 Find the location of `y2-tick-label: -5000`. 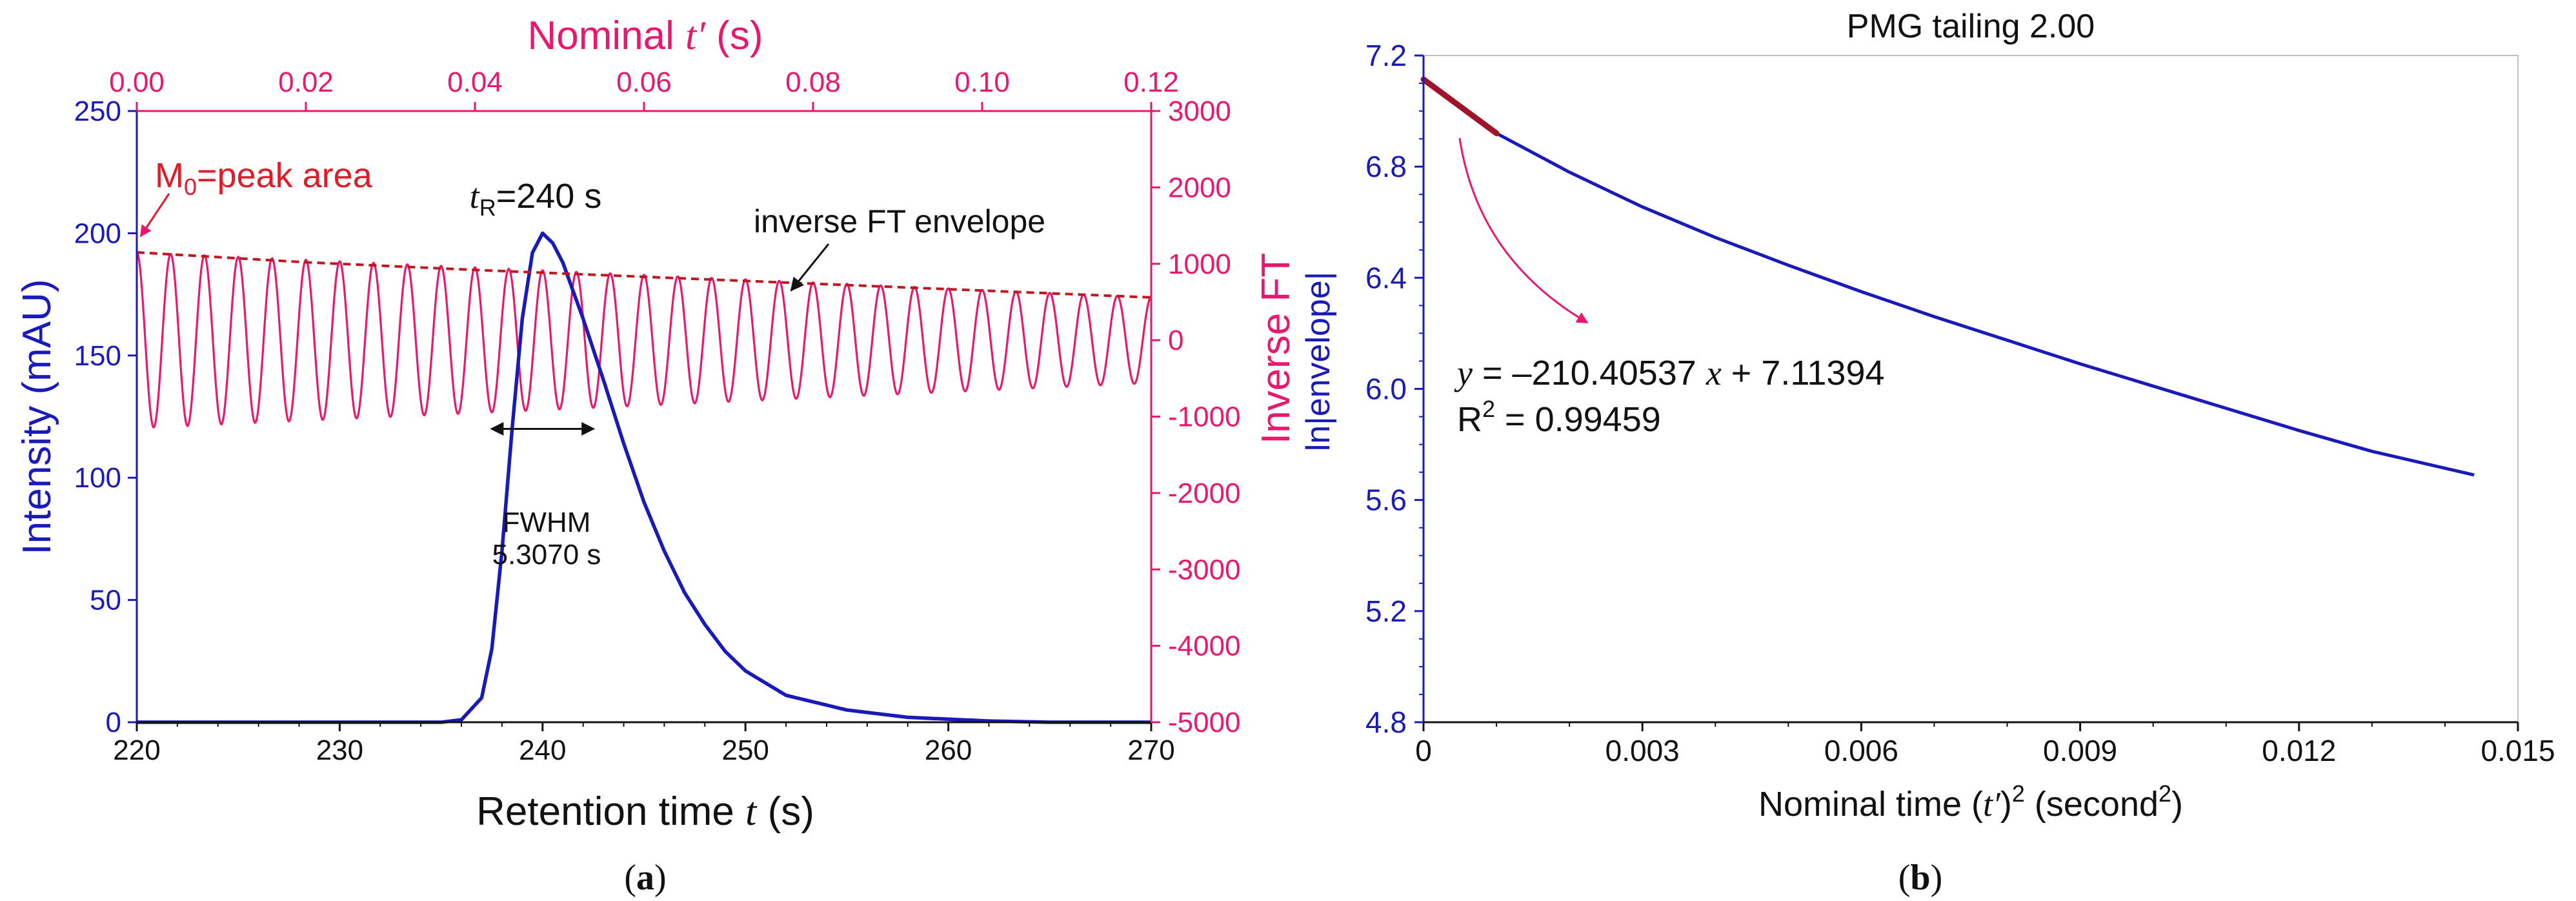

y2-tick-label: -5000 is located at coordinates (1204, 722).